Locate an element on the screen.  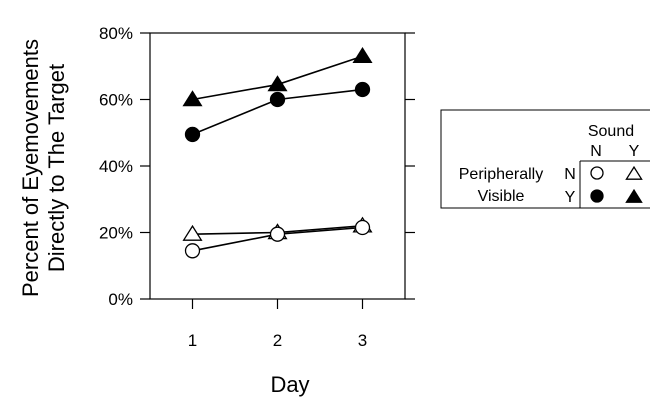
y-tick-label: 60% is located at coordinates (116, 100).